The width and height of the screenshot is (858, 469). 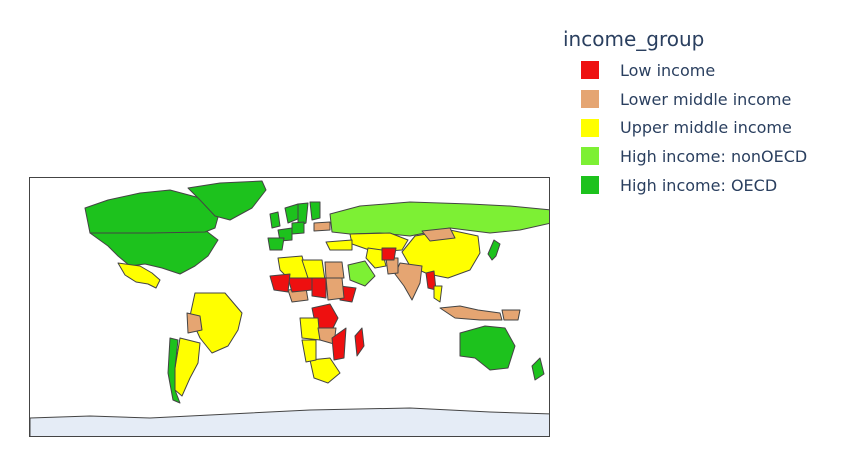 I want to click on country-greenland, so click(x=227, y=200).